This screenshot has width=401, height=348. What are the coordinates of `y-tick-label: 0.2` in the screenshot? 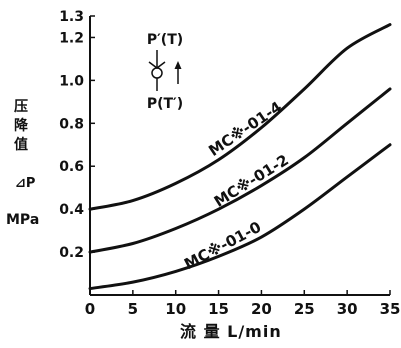 It's located at (71, 253).